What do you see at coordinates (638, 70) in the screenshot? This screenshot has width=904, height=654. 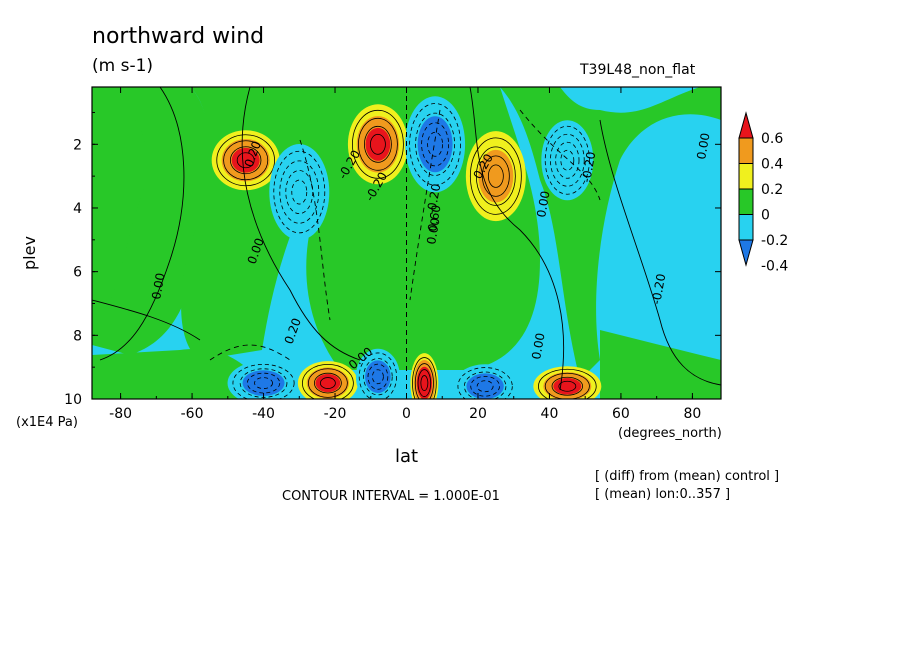 I see `dataset-label: T39L48_non_flat` at bounding box center [638, 70].